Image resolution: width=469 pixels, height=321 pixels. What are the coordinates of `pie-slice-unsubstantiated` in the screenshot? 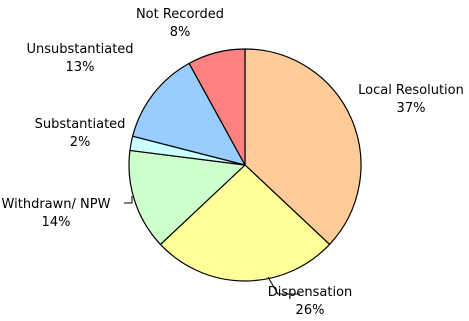 It's located at (189, 114).